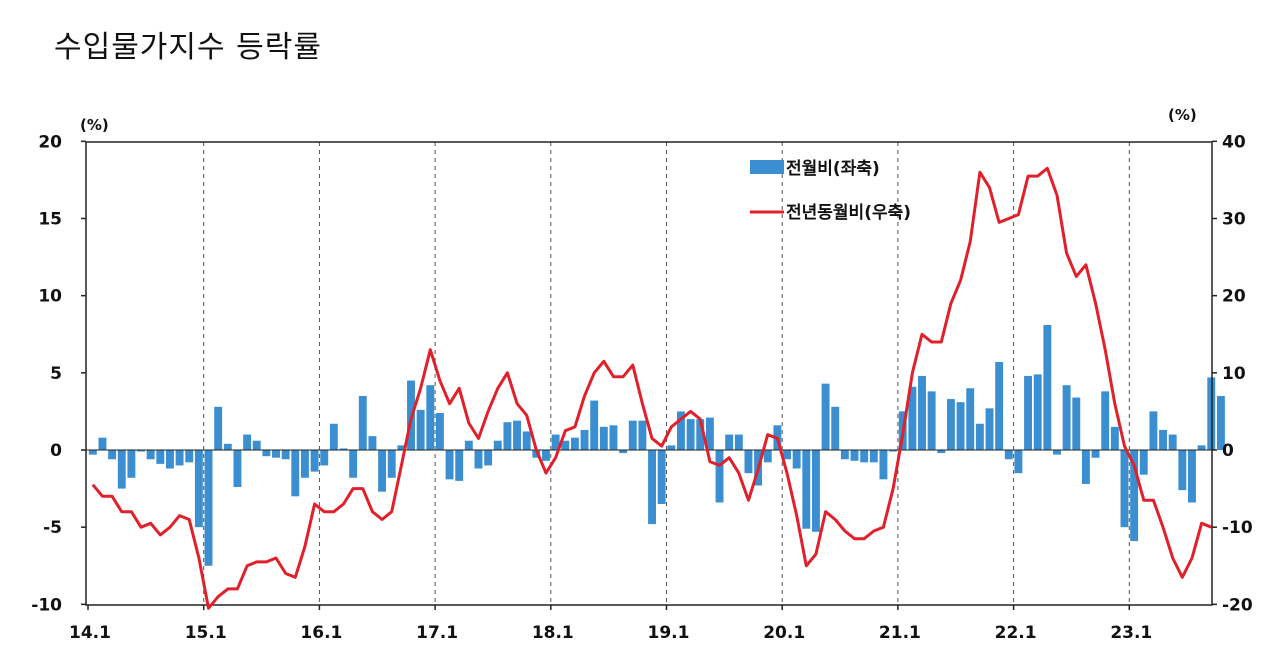 The image size is (1287, 661). What do you see at coordinates (784, 633) in the screenshot?
I see `x-tick-label: 20.1` at bounding box center [784, 633].